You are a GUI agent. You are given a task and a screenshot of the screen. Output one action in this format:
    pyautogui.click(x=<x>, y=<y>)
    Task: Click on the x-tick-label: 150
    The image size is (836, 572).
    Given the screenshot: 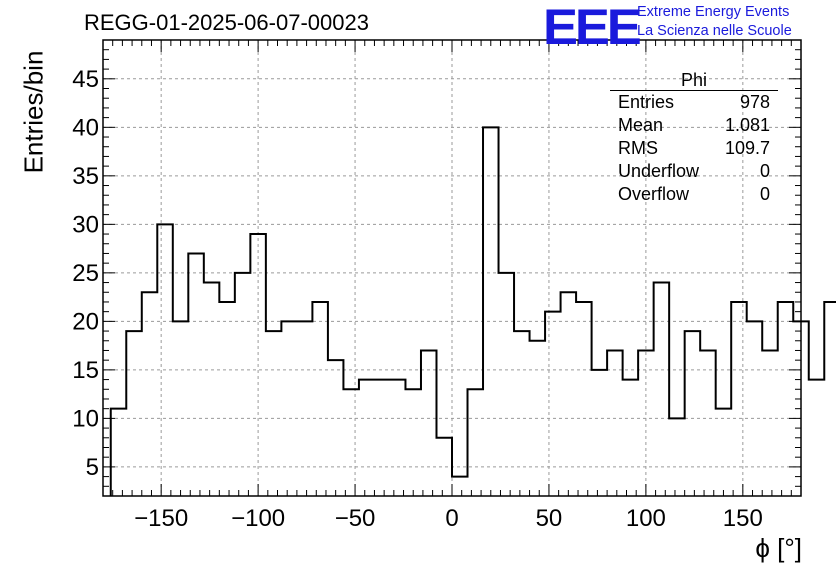 What is the action you would take?
    pyautogui.click(x=743, y=518)
    